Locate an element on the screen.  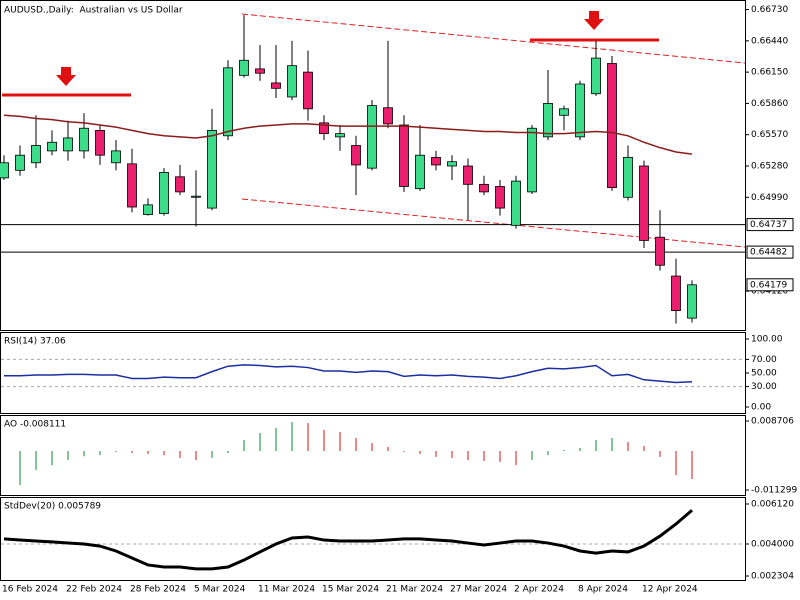
y-tick-label: 100.00 is located at coordinates (767, 339).